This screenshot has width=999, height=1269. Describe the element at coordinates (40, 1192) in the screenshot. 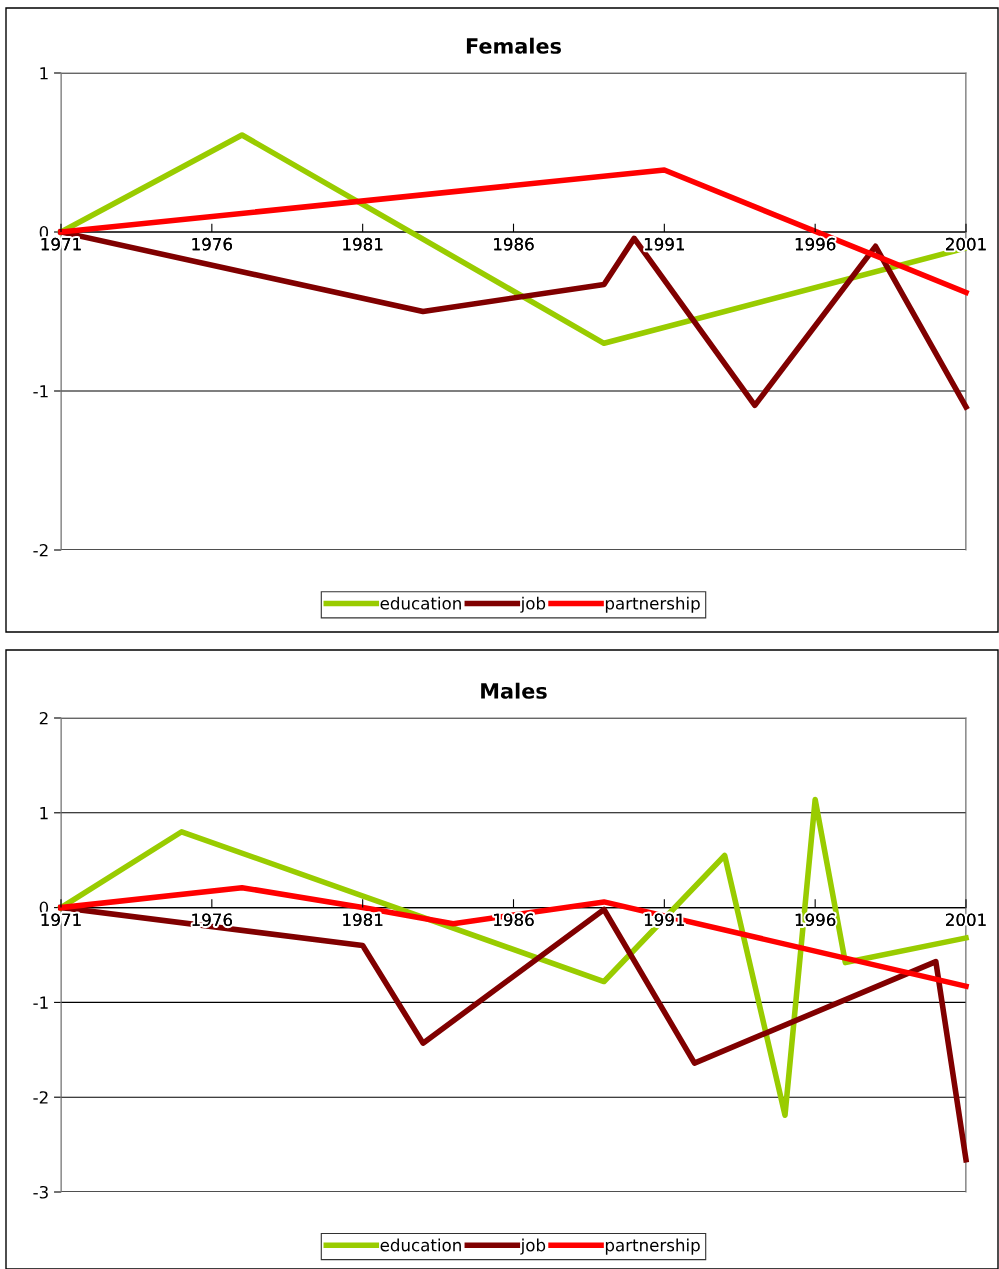

I see `y-tick-label: -3` at that location.